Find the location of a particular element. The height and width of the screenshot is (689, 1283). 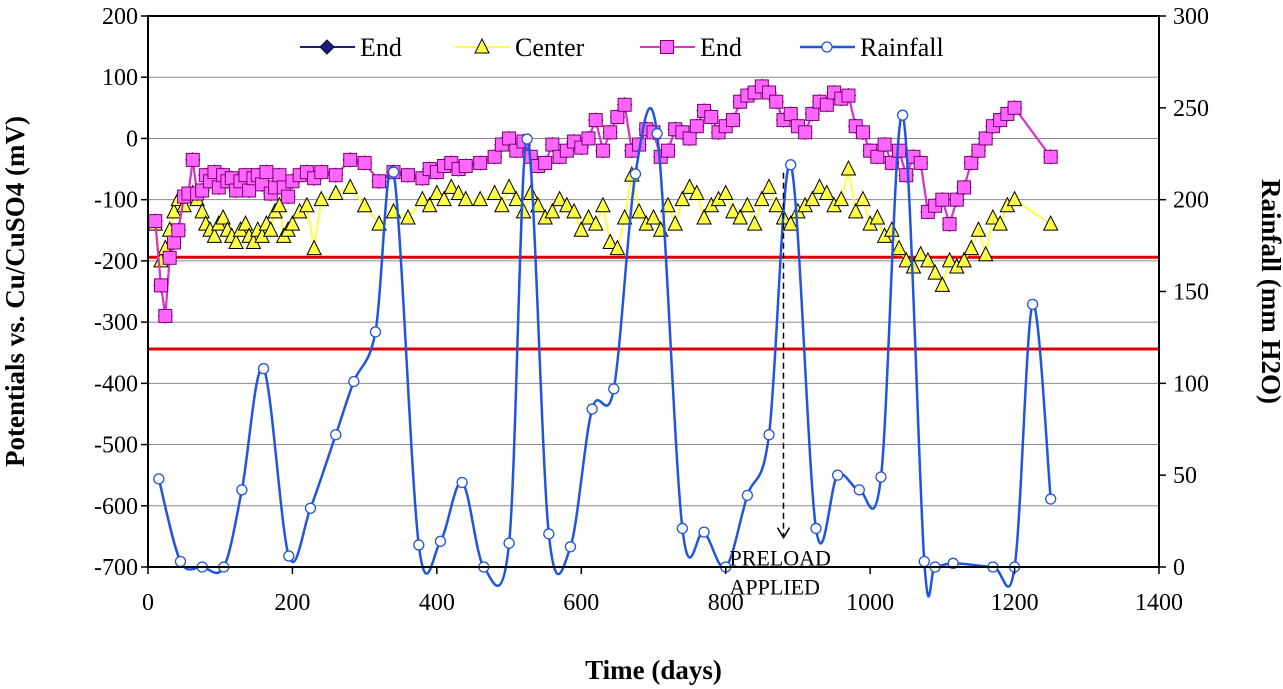

left-tick-label-9: -700 is located at coordinates (116, 568).